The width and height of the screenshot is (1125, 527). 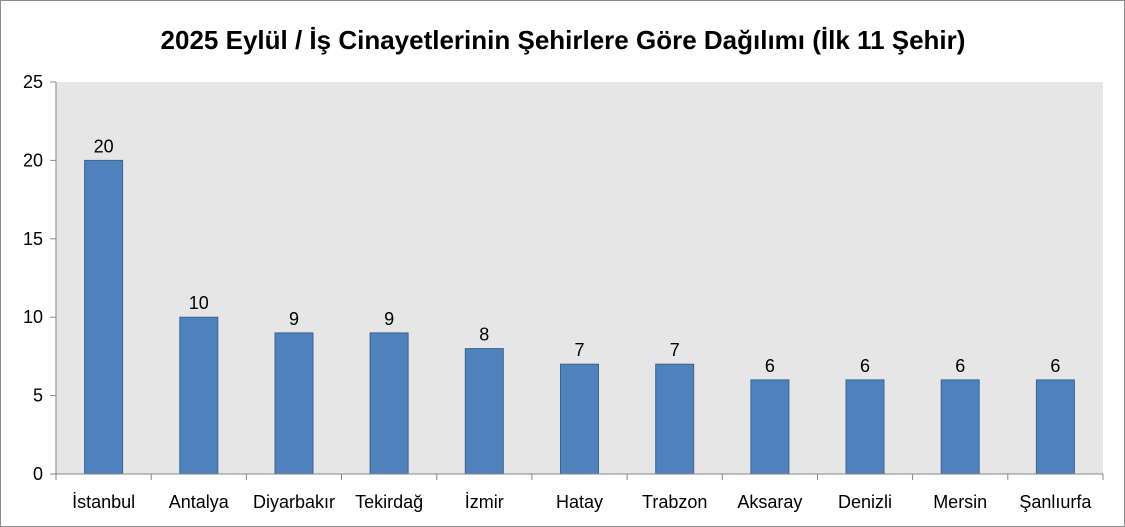 What do you see at coordinates (1055, 502) in the screenshot?
I see `category-label-10: Şanlıurfa` at bounding box center [1055, 502].